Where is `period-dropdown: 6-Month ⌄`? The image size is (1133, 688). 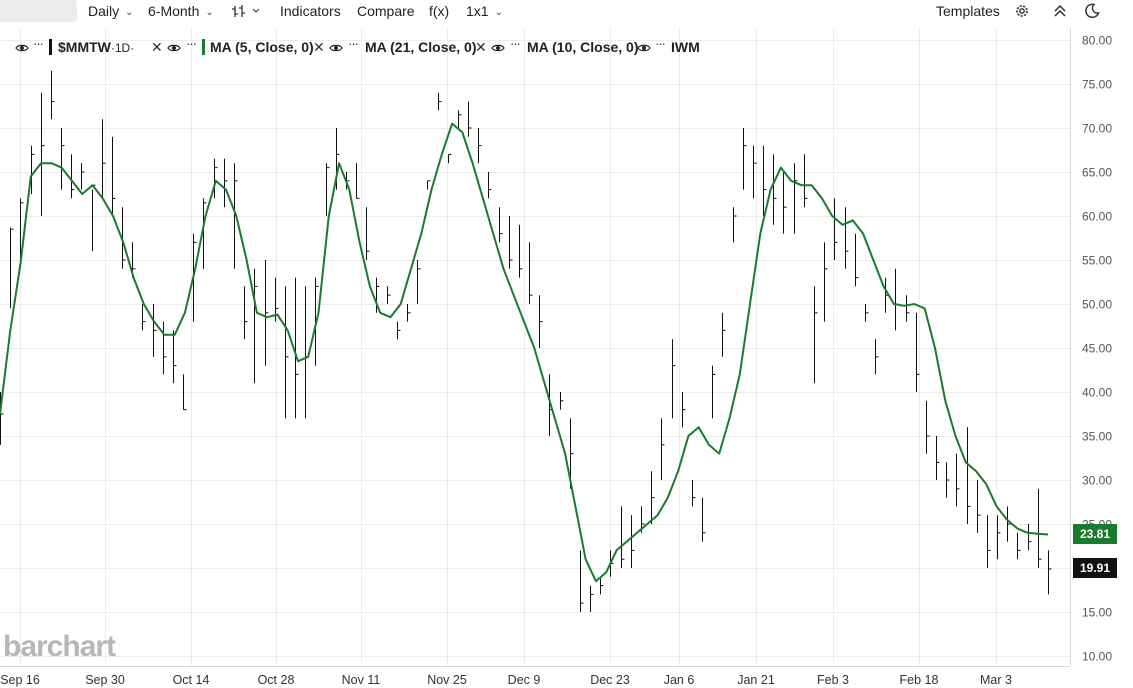
period-dropdown: 6-Month ⌄ is located at coordinates (181, 12).